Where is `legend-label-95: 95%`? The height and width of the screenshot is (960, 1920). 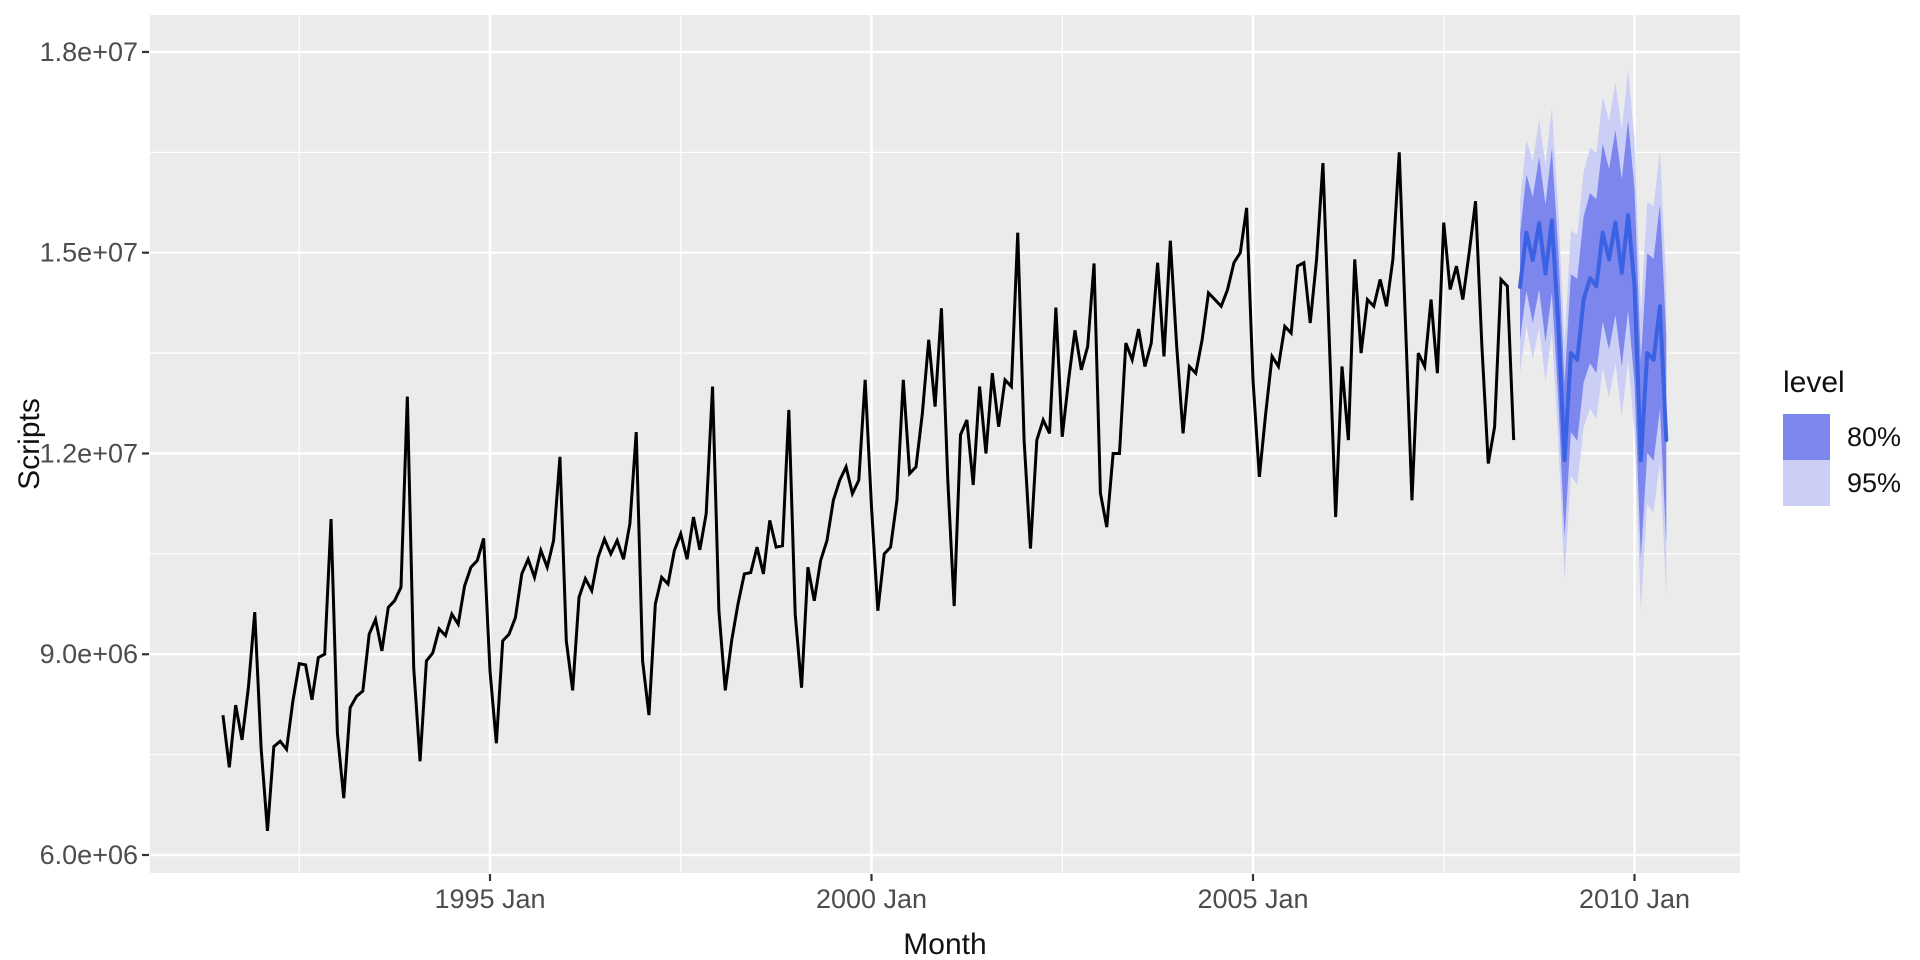
legend-label-95: 95% is located at coordinates (1874, 482).